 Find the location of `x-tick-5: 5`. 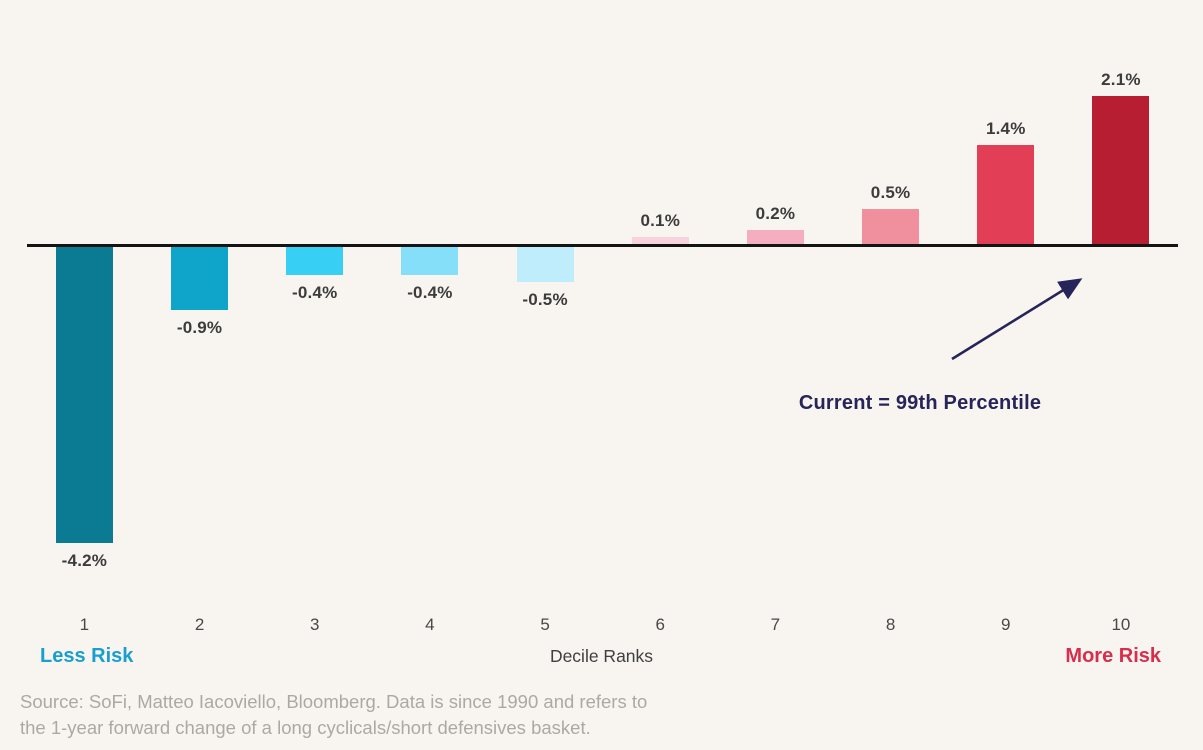

x-tick-5: 5 is located at coordinates (545, 624).